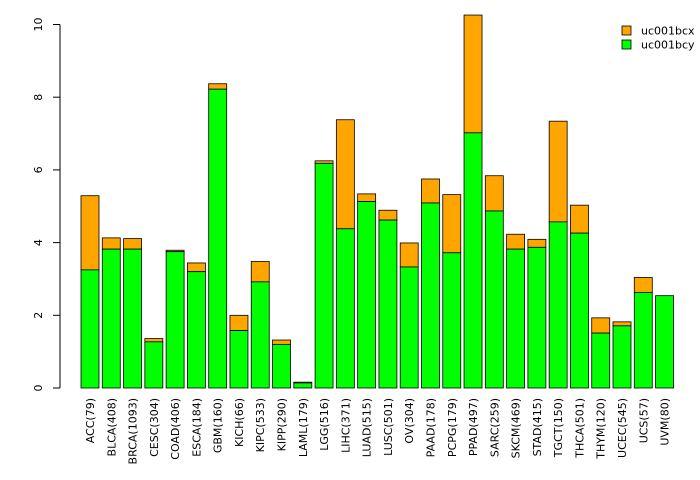 Image resolution: width=700 pixels, height=480 pixels. I want to click on x-tick-label: UCS(57), so click(643, 420).